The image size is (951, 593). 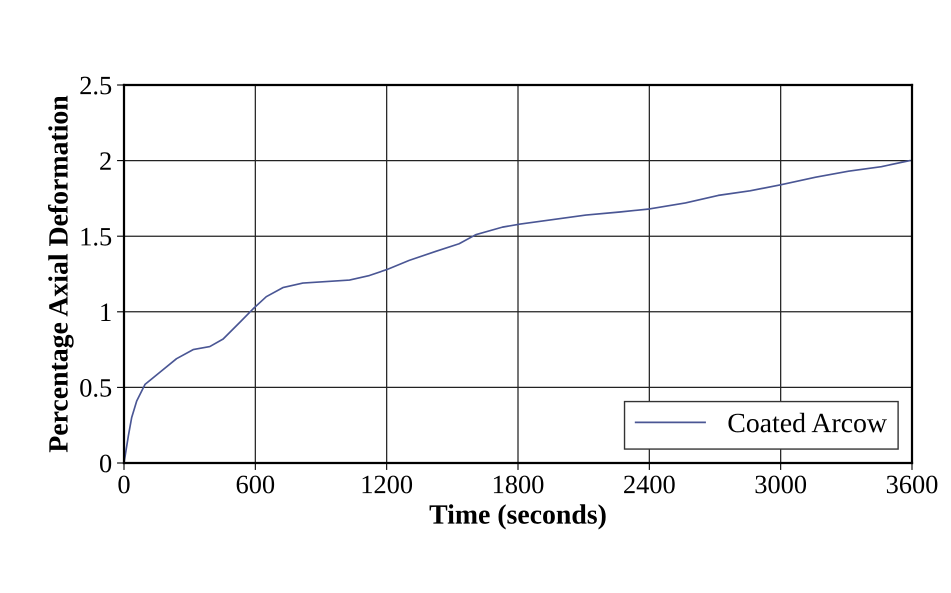 I want to click on x-axis-title: Time (seconds), so click(x=518, y=517).